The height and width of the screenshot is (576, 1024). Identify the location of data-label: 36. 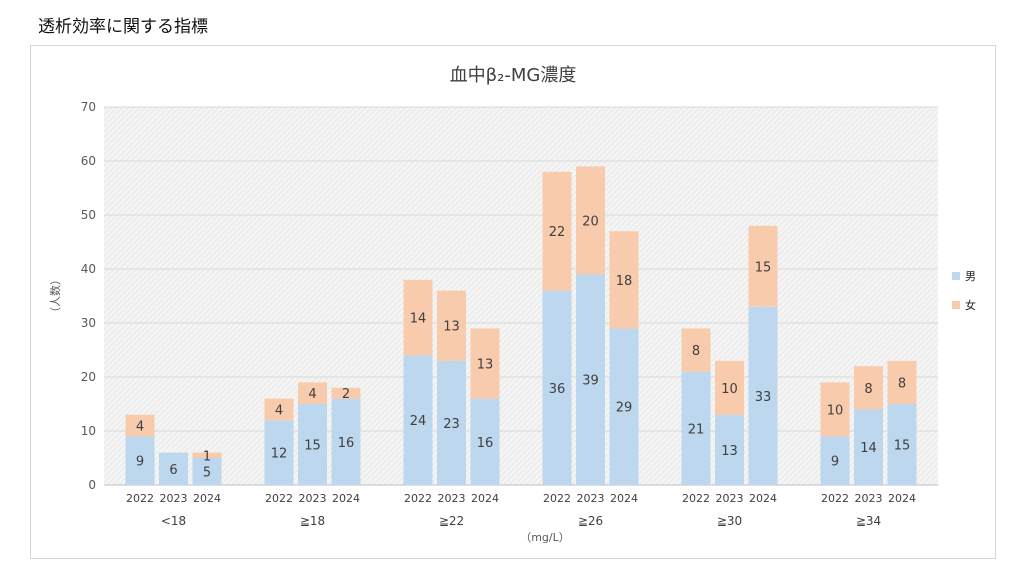
(557, 389).